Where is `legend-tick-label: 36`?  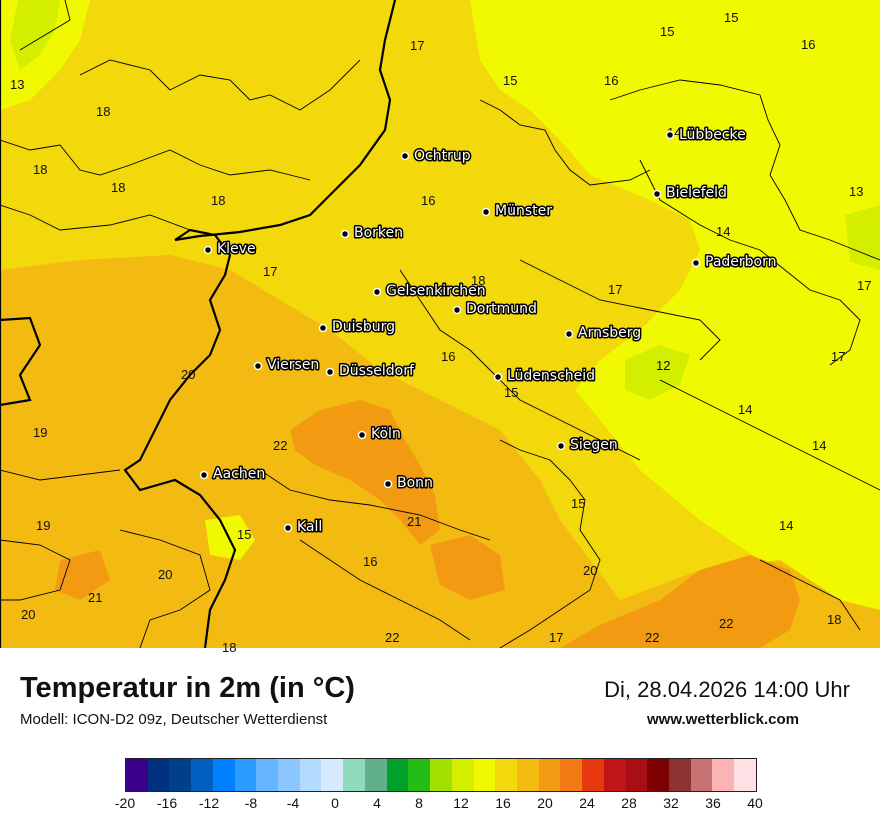 legend-tick-label: 36 is located at coordinates (713, 803).